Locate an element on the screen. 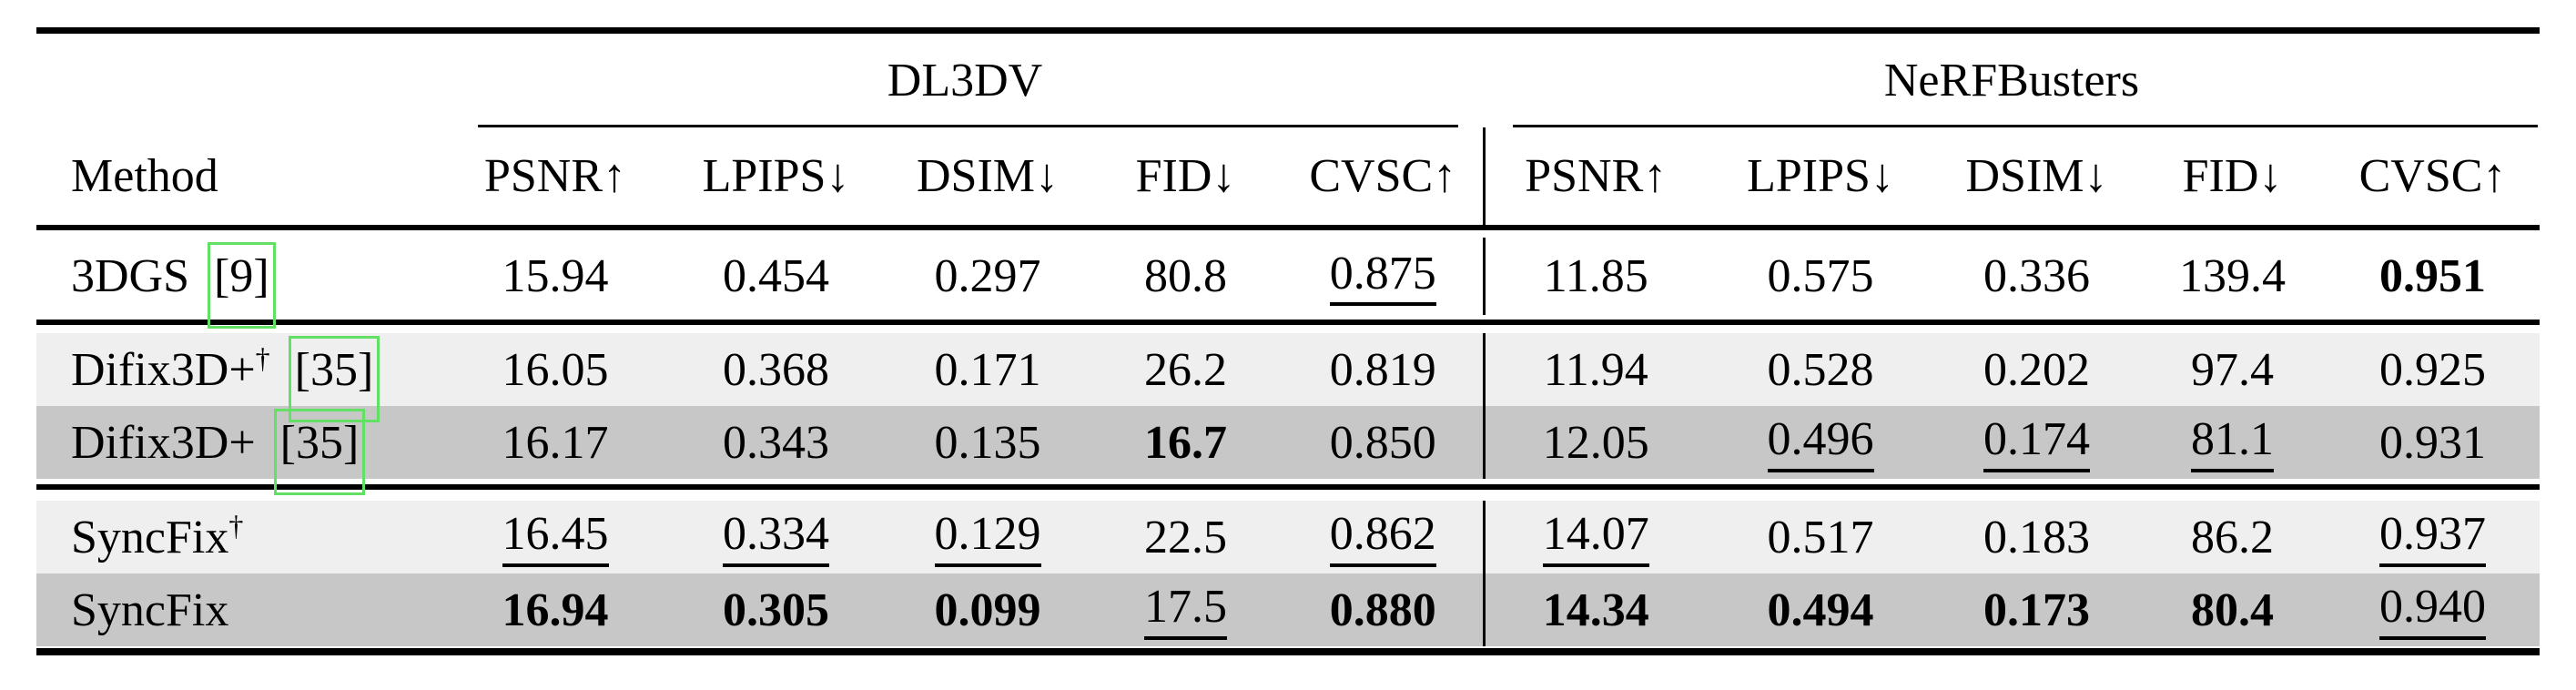 Image resolution: width=2576 pixels, height=690 pixels. cell-value: 0.174 is located at coordinates (2036, 443).